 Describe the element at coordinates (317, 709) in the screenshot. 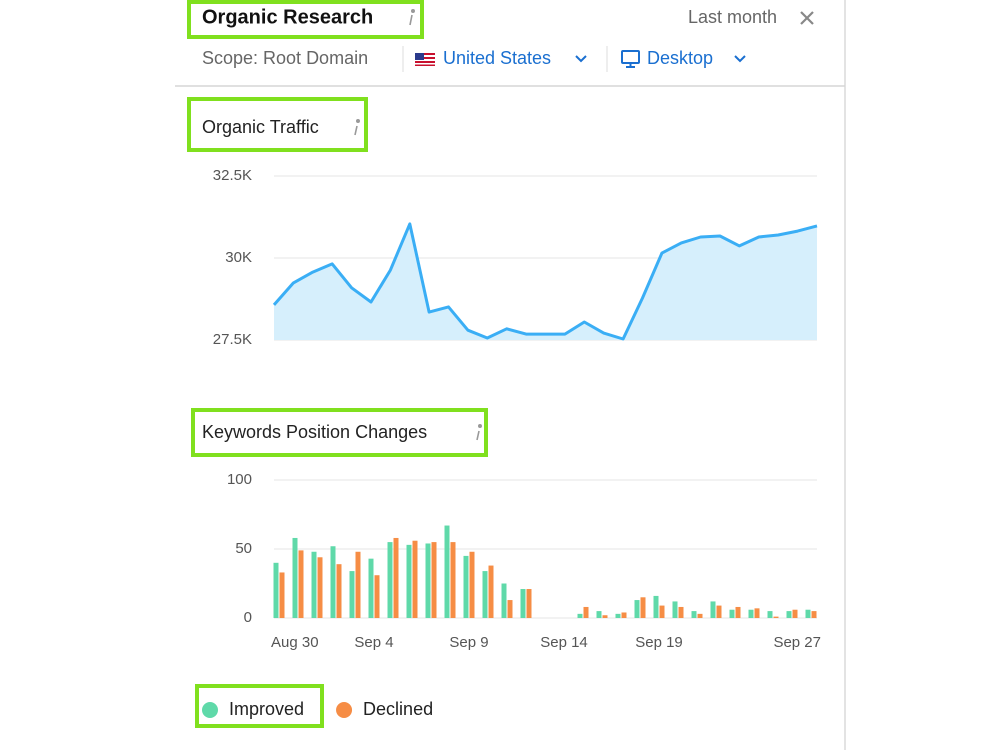

I see `legend: Improved Declined` at that location.